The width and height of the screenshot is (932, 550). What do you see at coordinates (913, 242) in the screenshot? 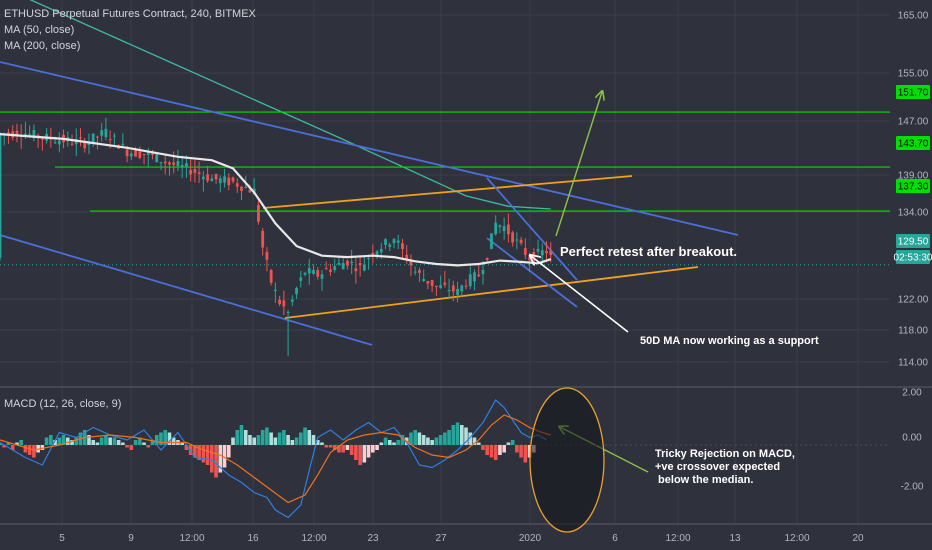
I see `y-tick-label: 129.50` at bounding box center [913, 242].